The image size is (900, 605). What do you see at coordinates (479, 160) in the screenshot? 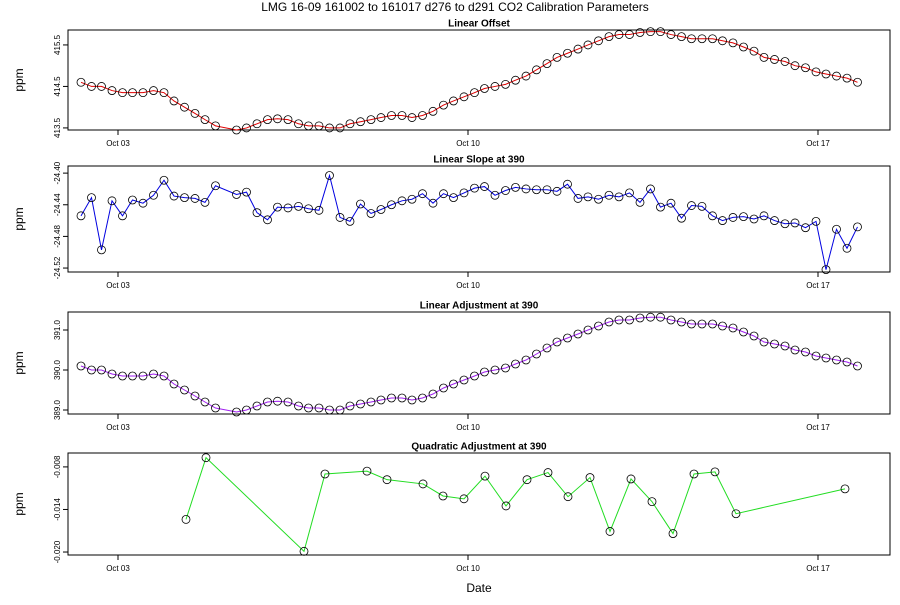
I see `panel-title: Linear Slope at 390` at bounding box center [479, 160].